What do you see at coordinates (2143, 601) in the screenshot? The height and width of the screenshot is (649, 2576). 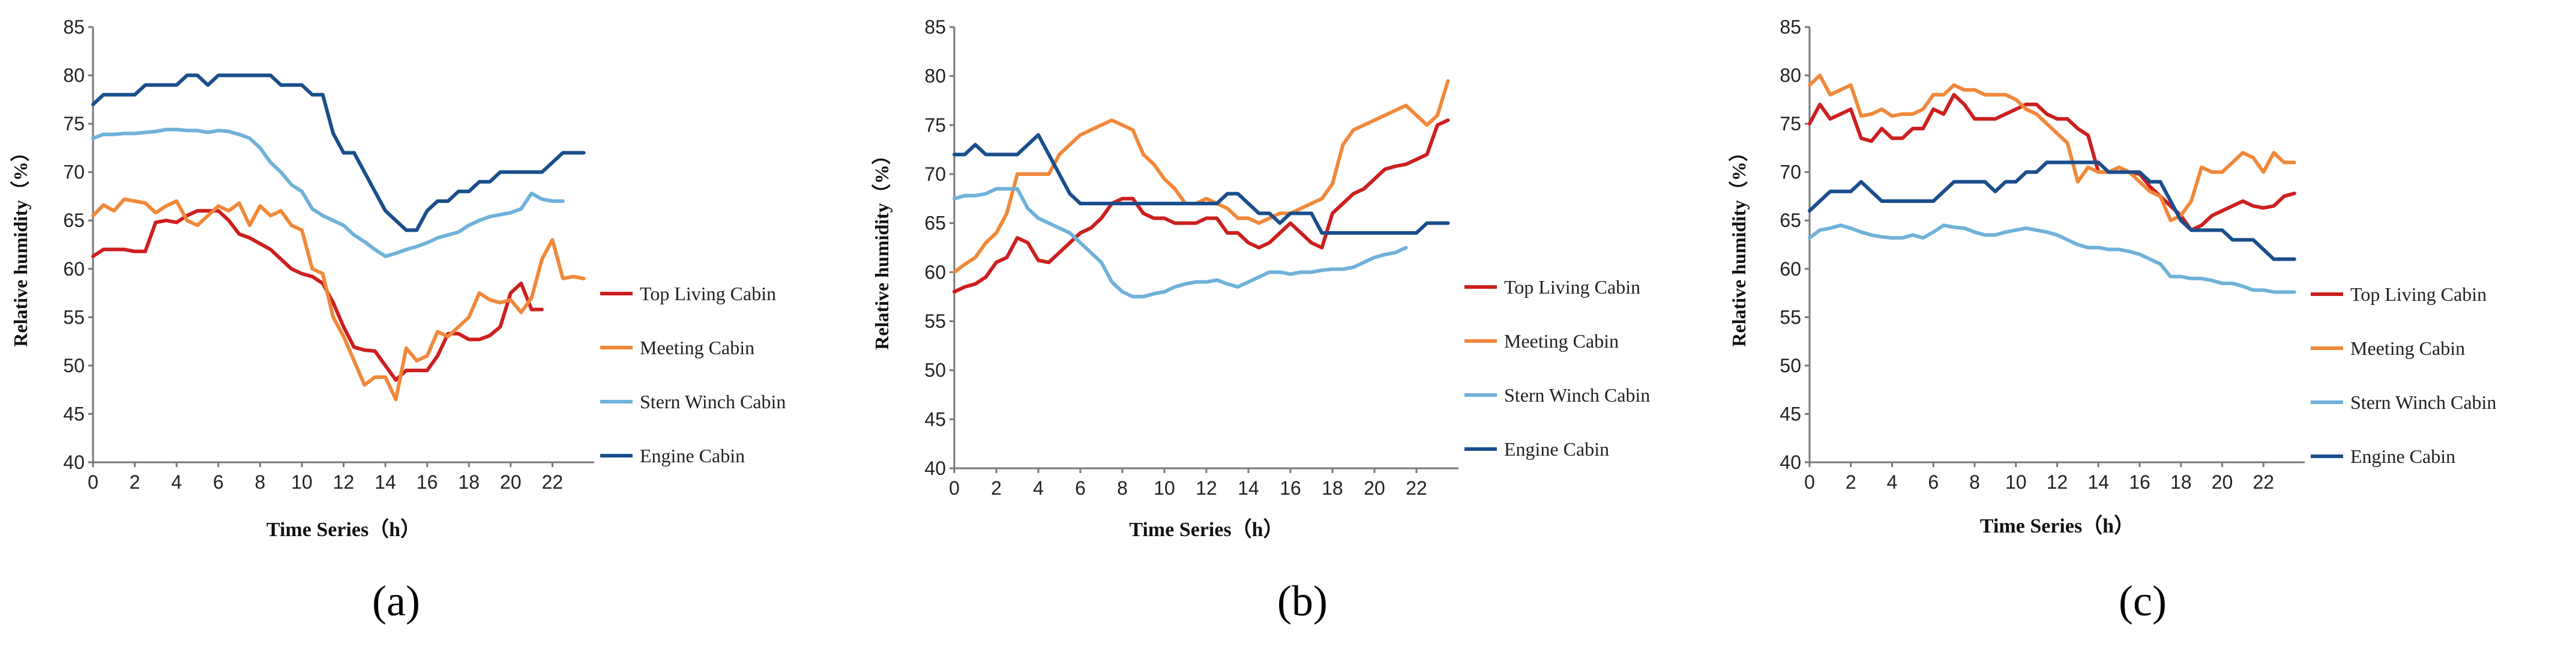 I see `subfigure-label-c: (c)` at bounding box center [2143, 601].